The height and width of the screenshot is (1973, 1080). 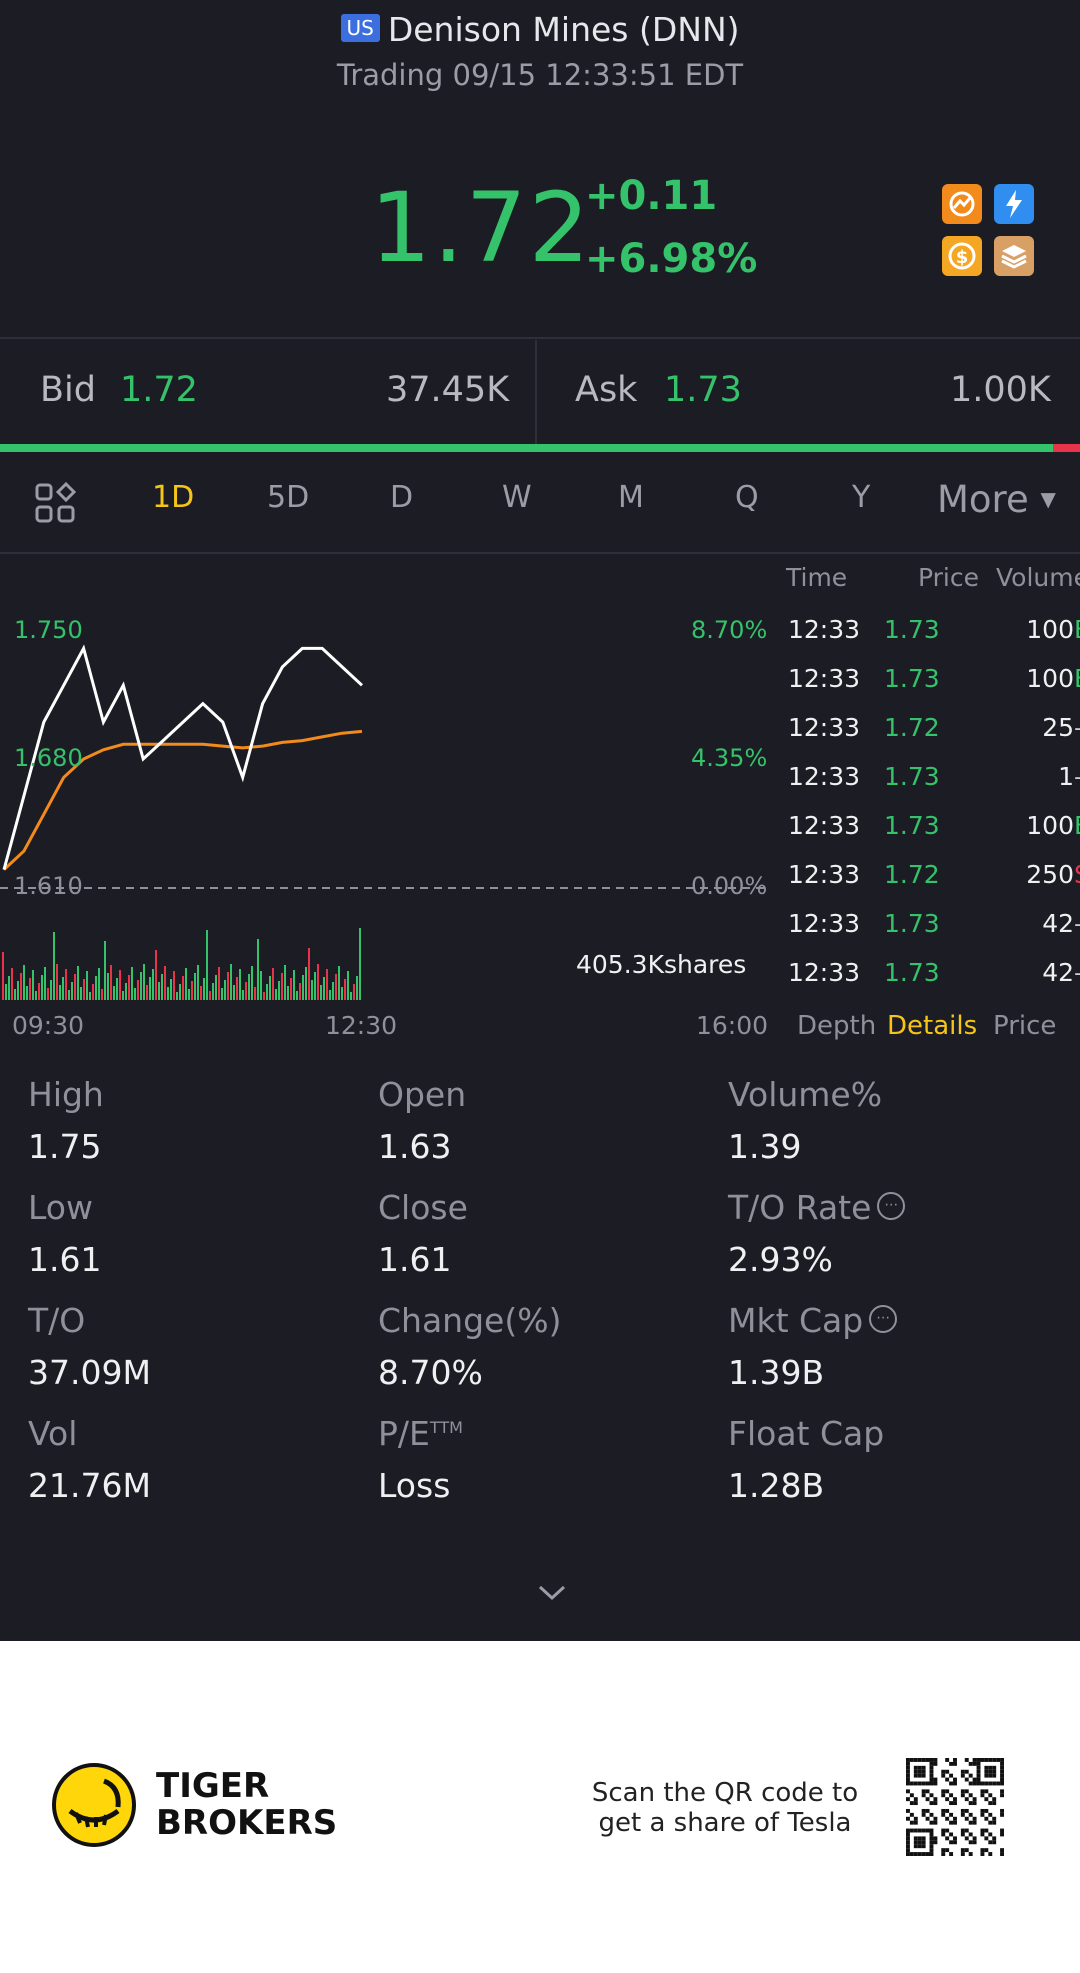 What do you see at coordinates (540, 75) in the screenshot?
I see `trading-status: Trading 09/15 12:33:51 EDT` at bounding box center [540, 75].